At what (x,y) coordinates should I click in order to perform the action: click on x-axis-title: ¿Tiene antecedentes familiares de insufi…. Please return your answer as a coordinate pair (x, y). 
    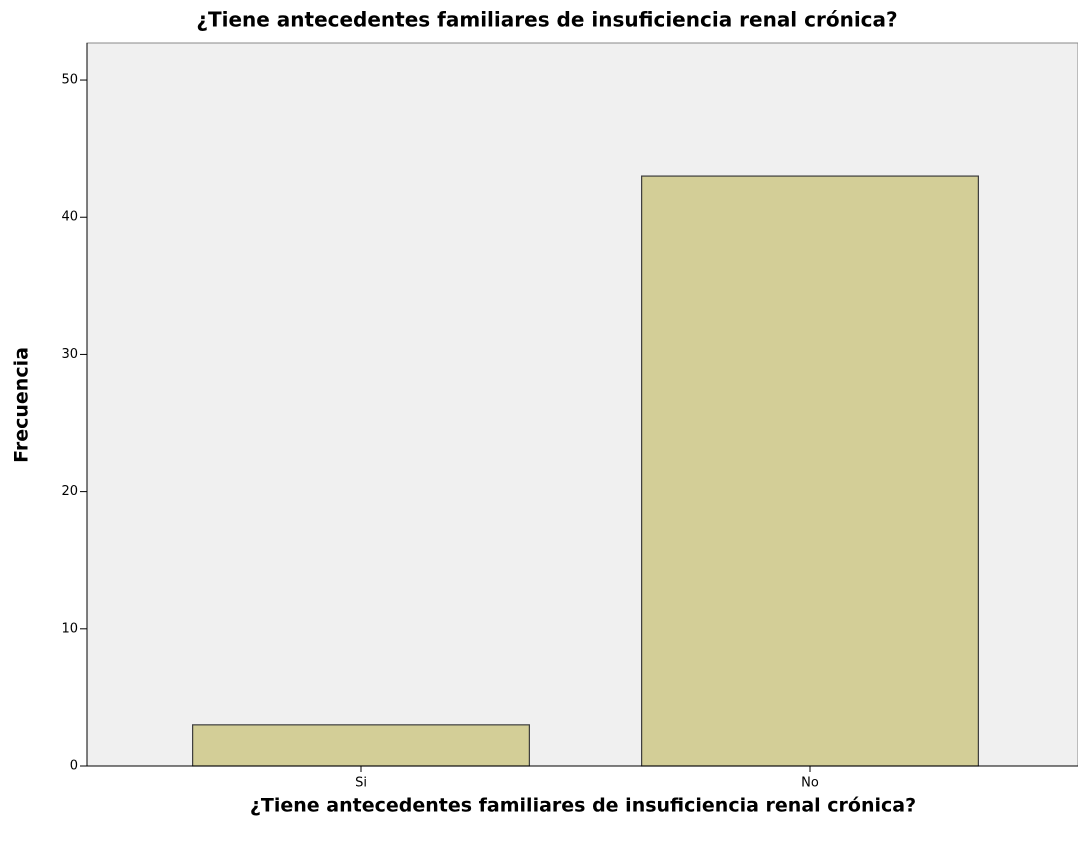
    Looking at the image, I should click on (583, 806).